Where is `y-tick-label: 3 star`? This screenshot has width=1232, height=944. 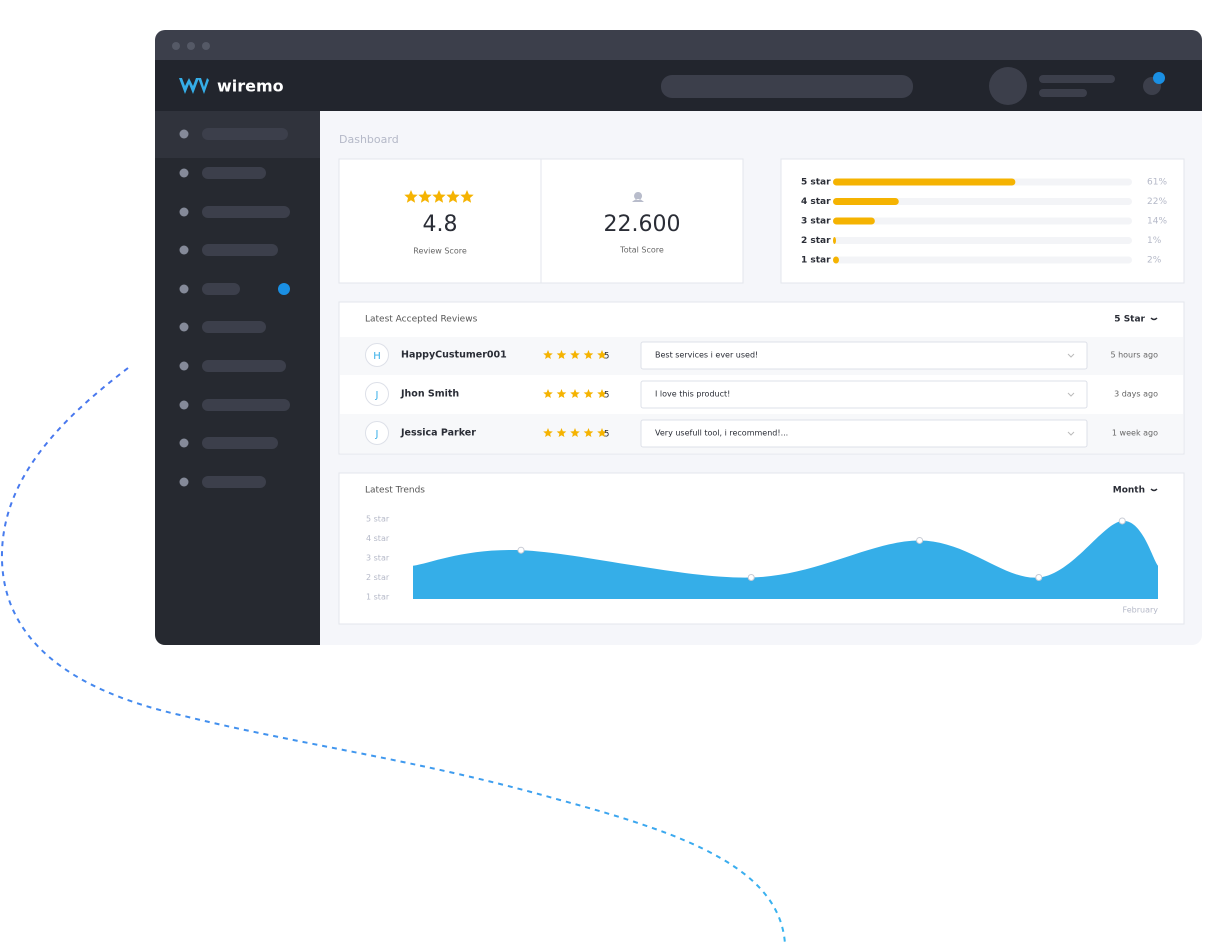 y-tick-label: 3 star is located at coordinates (378, 558).